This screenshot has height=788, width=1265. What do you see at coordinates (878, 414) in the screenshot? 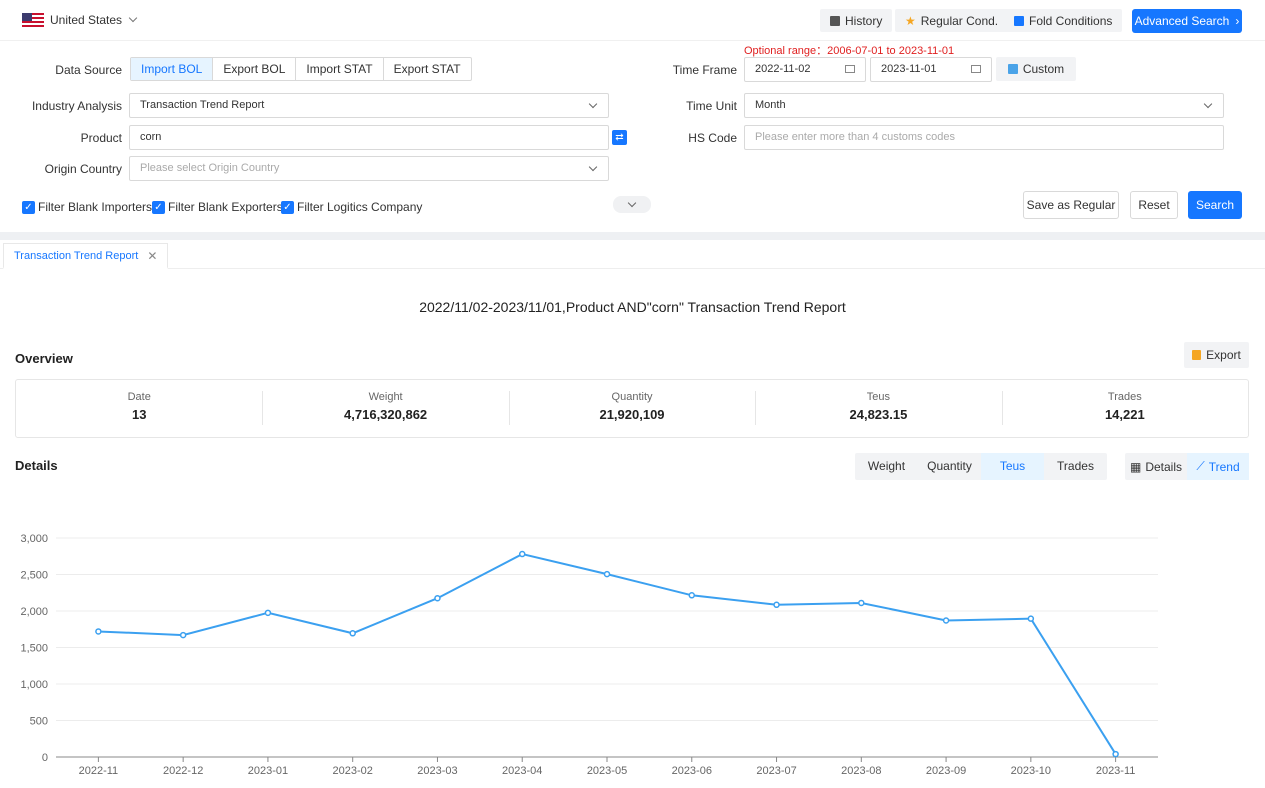
I see `stat-value: 24,823.15` at bounding box center [878, 414].